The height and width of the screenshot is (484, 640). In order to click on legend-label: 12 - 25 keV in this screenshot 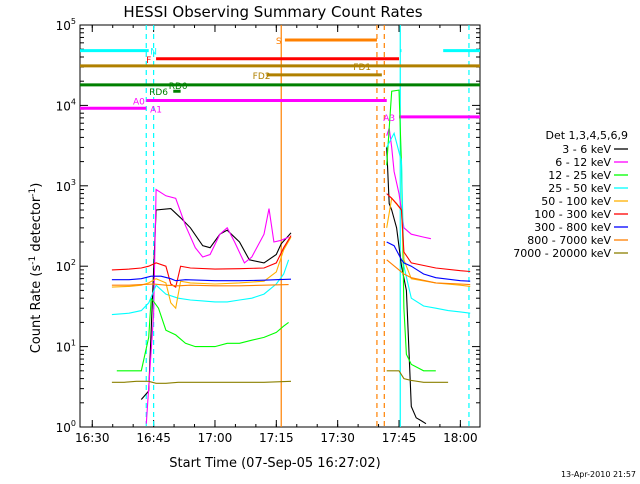, I will do `click(579, 175)`.